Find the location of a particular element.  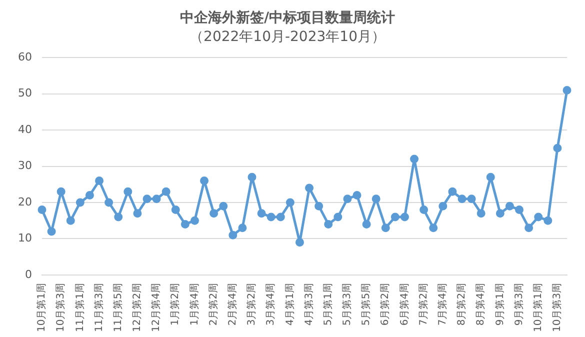

x-tick-label: 7月第2周 is located at coordinates (423, 304).